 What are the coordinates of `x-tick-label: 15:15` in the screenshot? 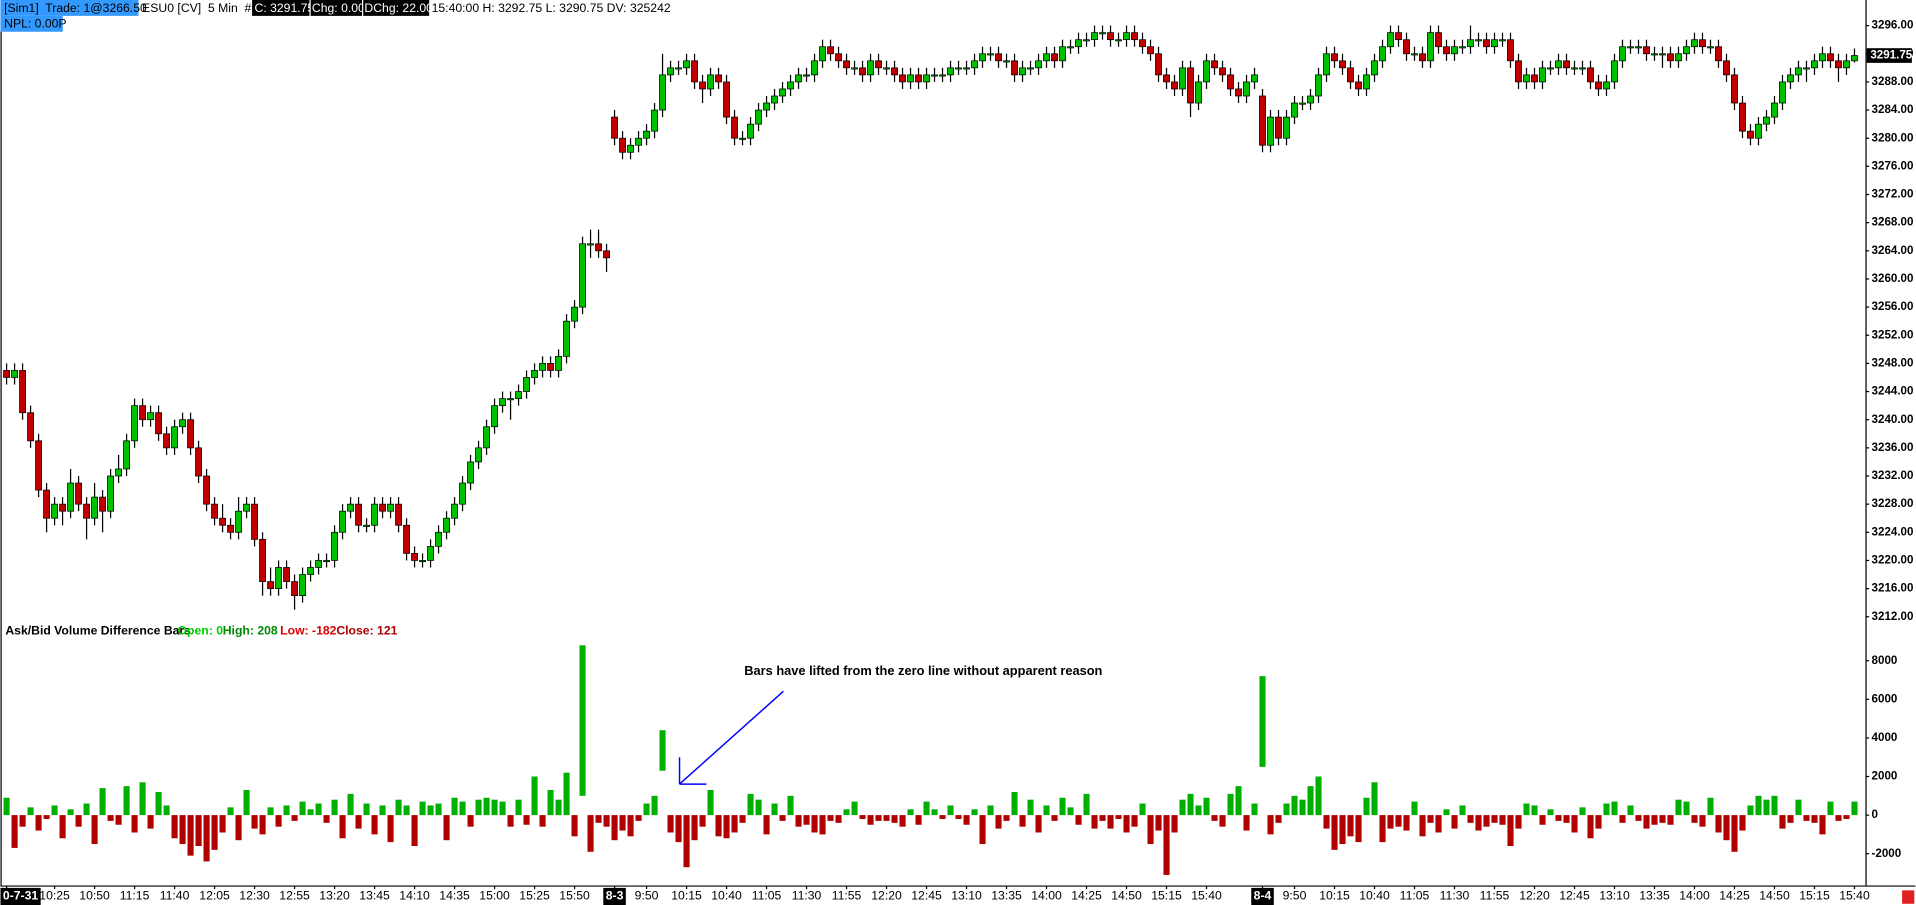 It's located at (1814, 896).